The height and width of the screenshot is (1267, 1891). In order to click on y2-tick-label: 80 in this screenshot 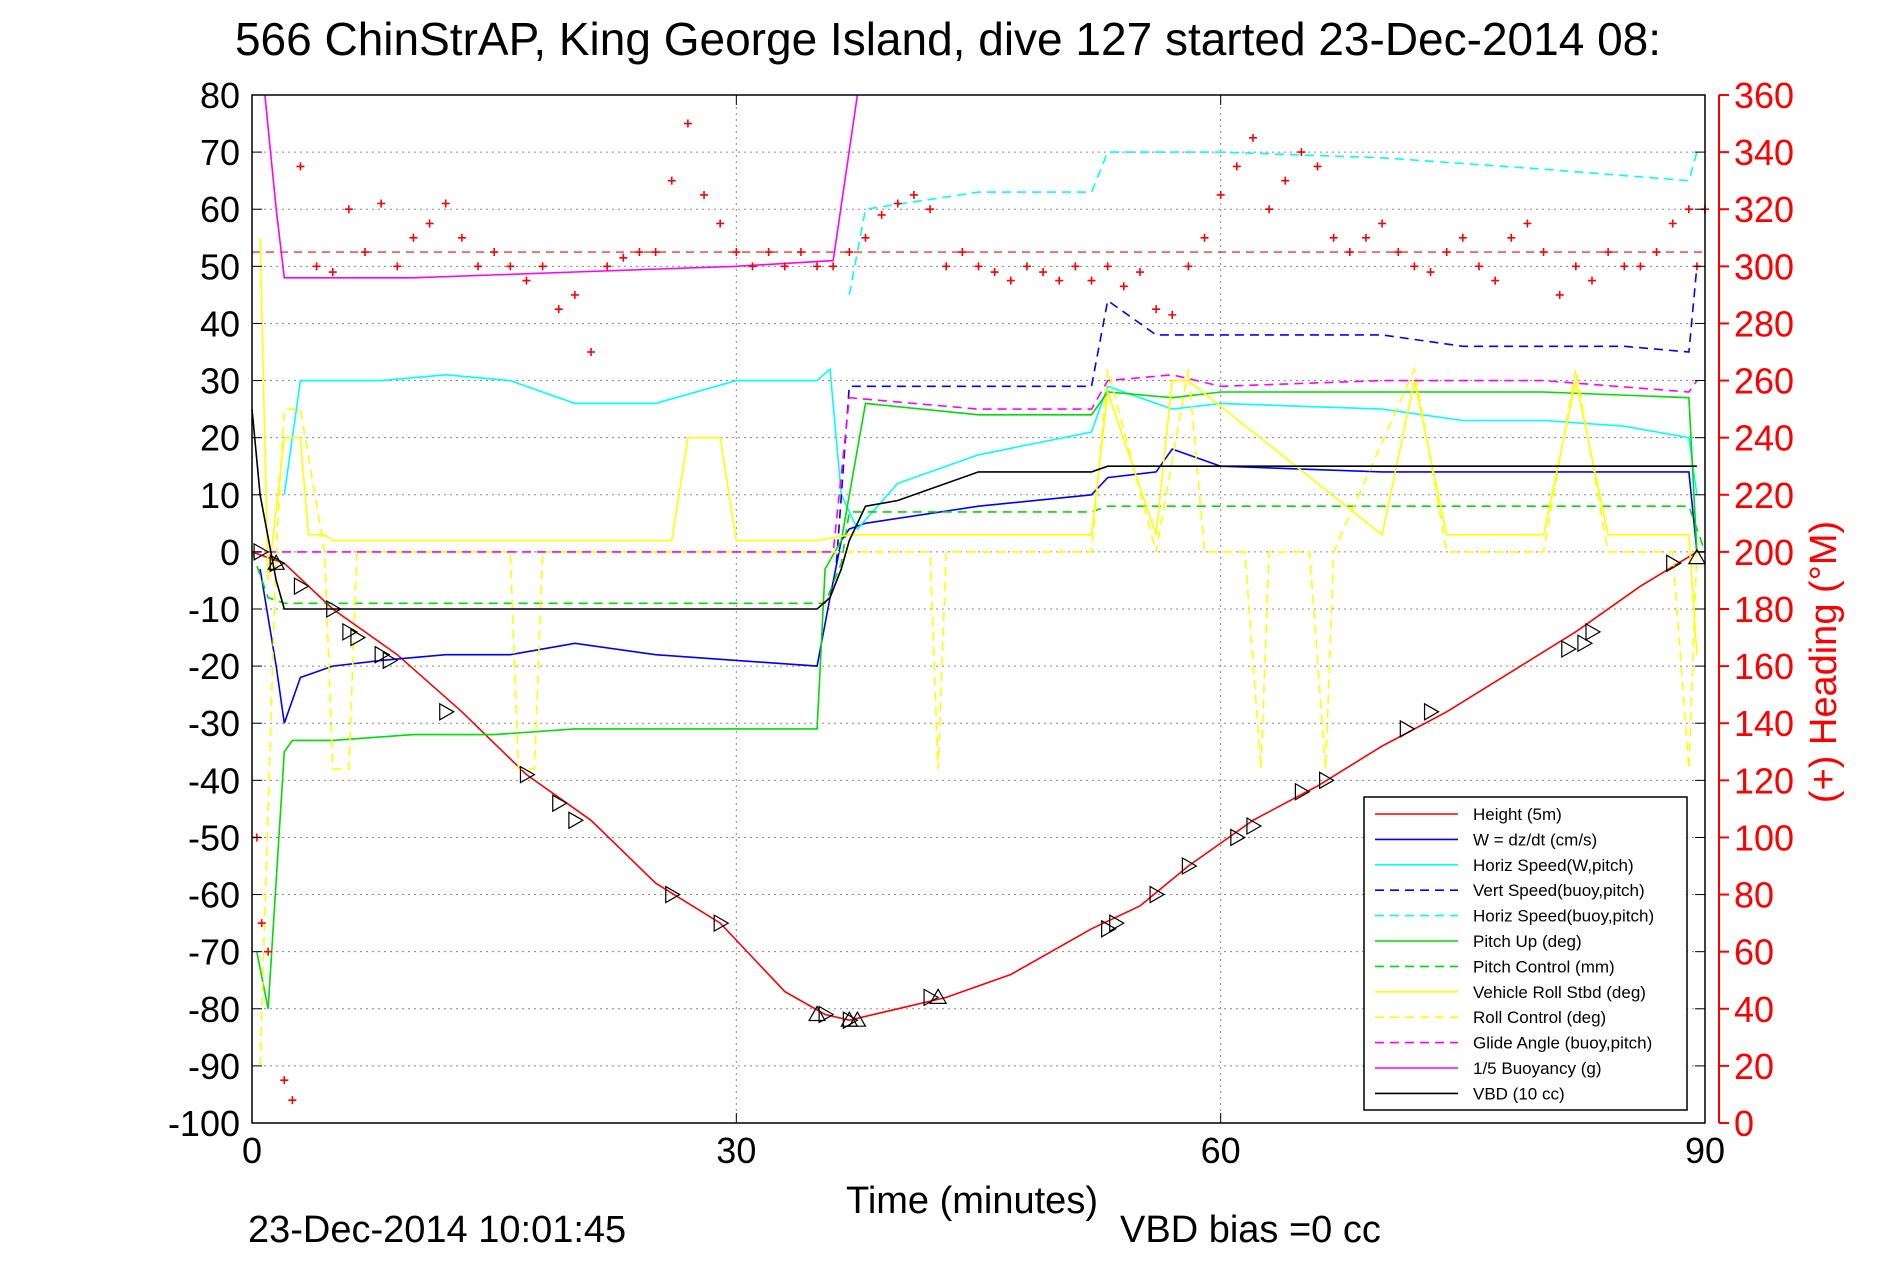, I will do `click(1754, 895)`.